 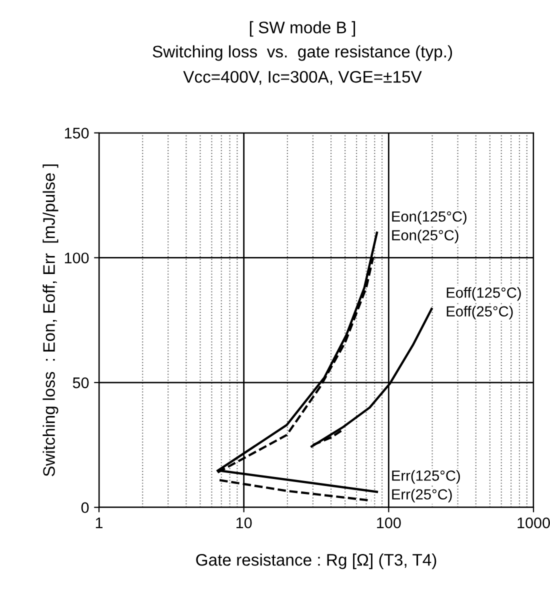 I want to click on series-label: Eon(125°C), so click(x=429, y=217).